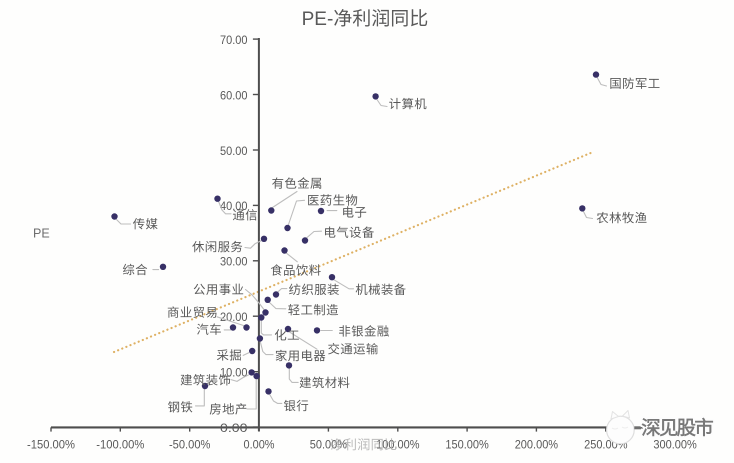 The width and height of the screenshot is (734, 463). I want to click on svg-text: 70.00, so click(234, 40).